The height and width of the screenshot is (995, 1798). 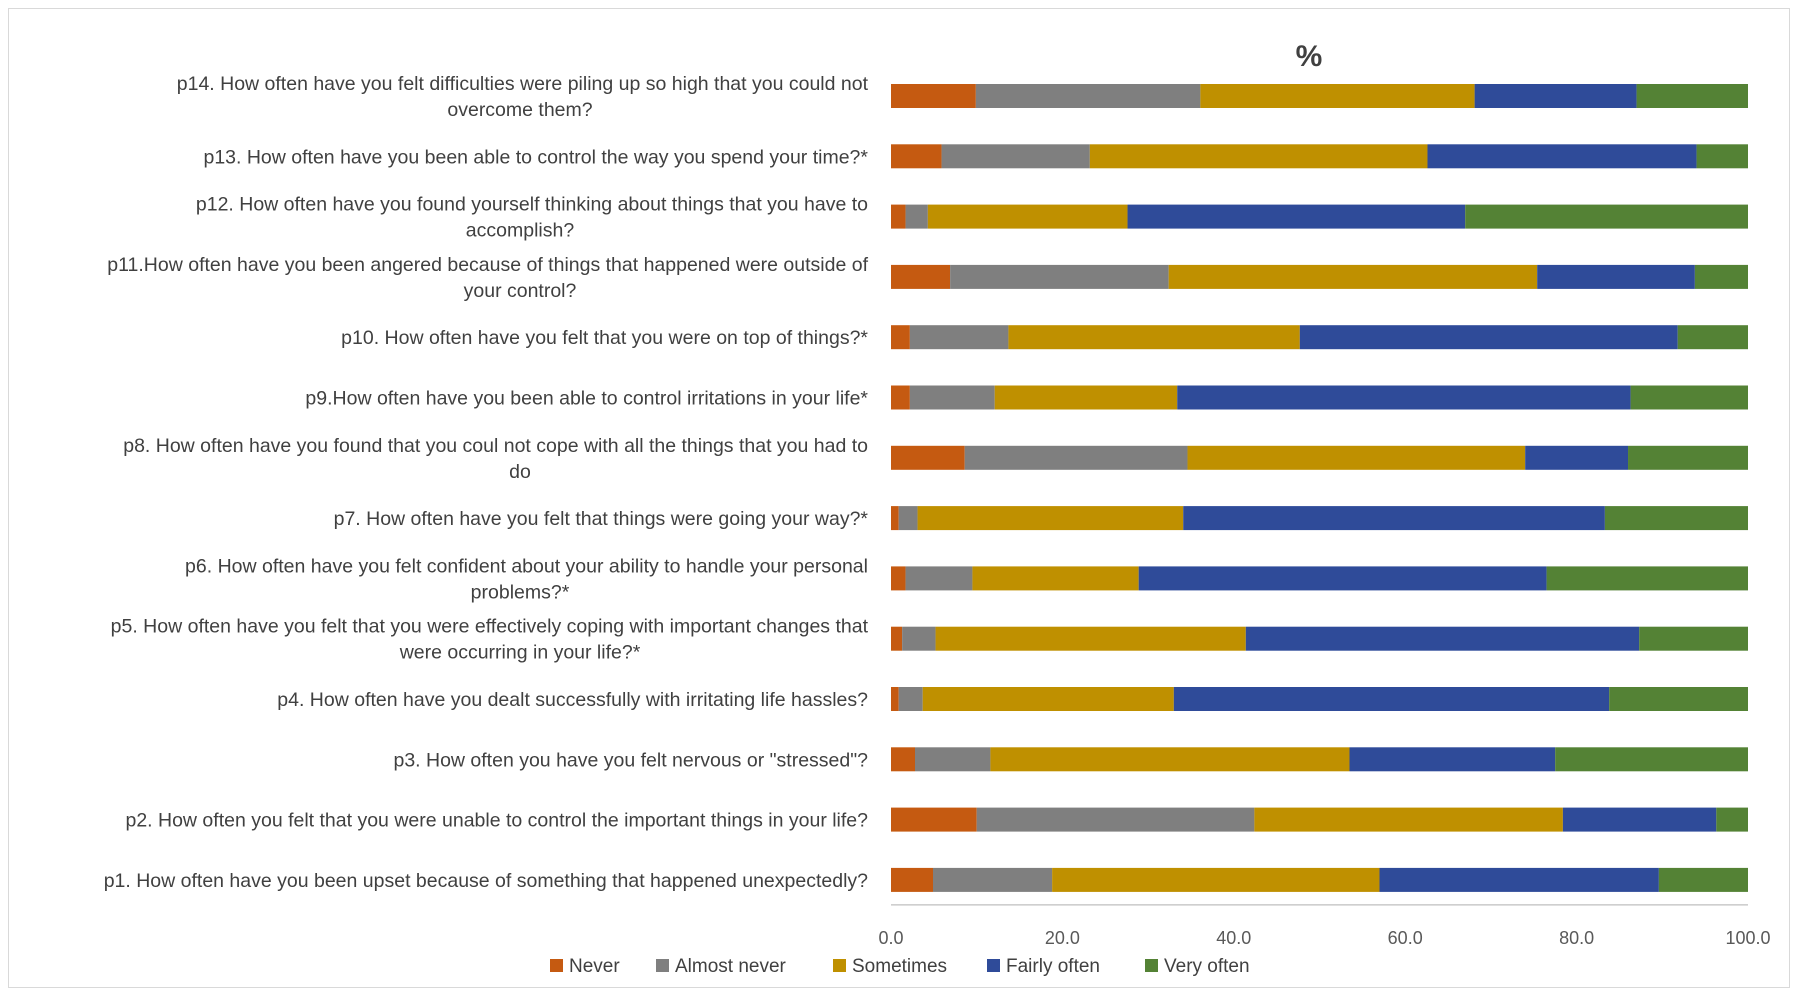 What do you see at coordinates (1576, 938) in the screenshot?
I see `x-tick-label: 80.0` at bounding box center [1576, 938].